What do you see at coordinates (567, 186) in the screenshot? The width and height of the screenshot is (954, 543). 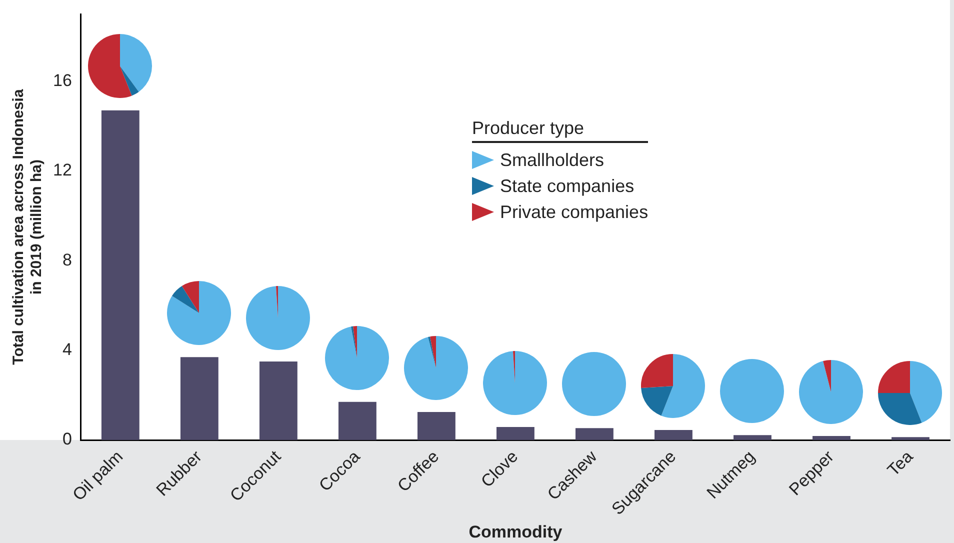 I see `legend-label: State companies` at bounding box center [567, 186].